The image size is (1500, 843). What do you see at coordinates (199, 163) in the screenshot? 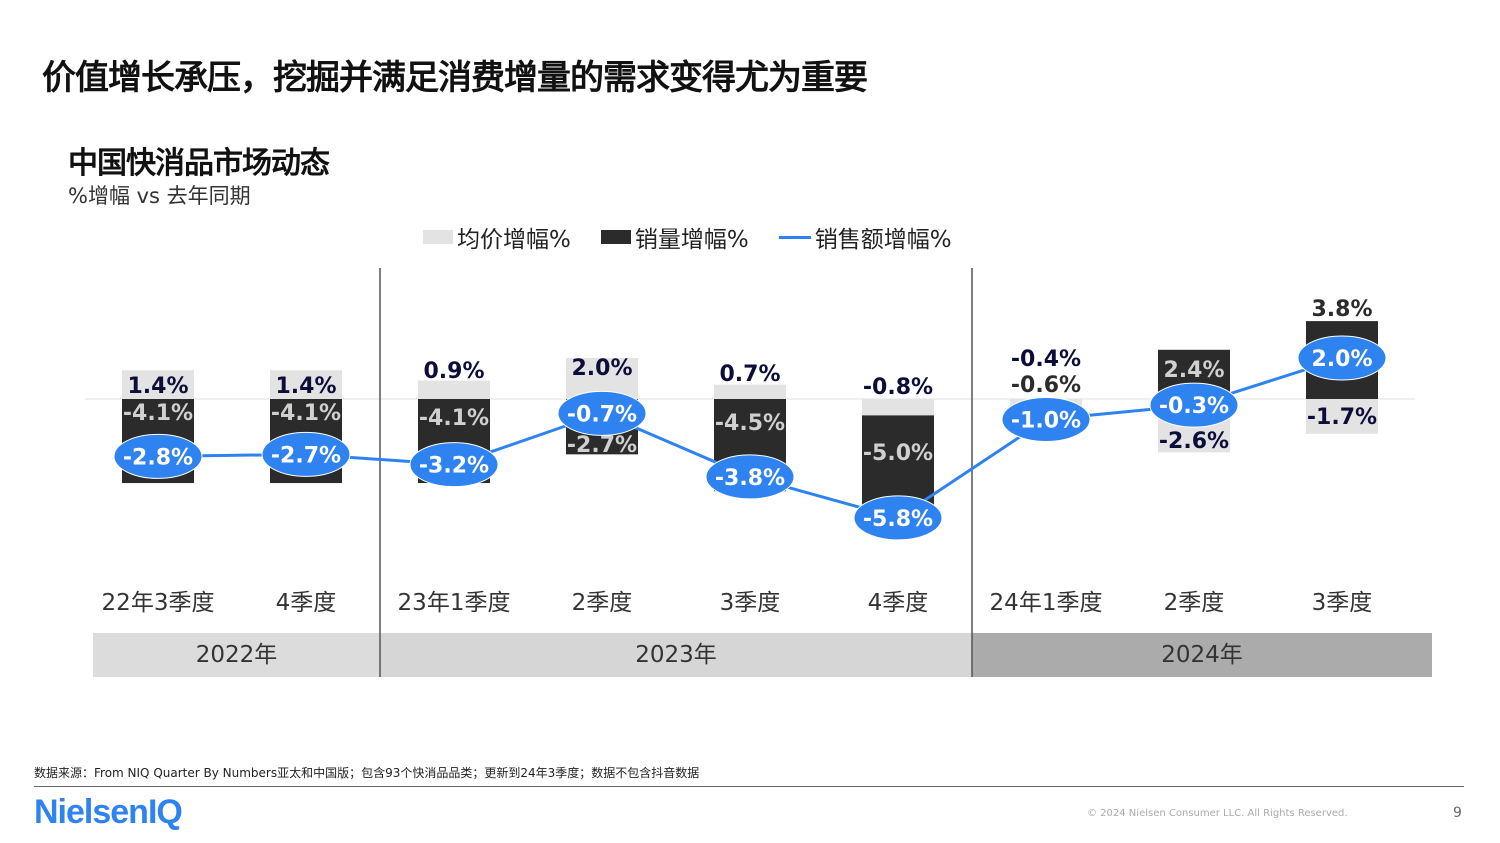
I see `chart-title: 中国快消品市场动态` at bounding box center [199, 163].